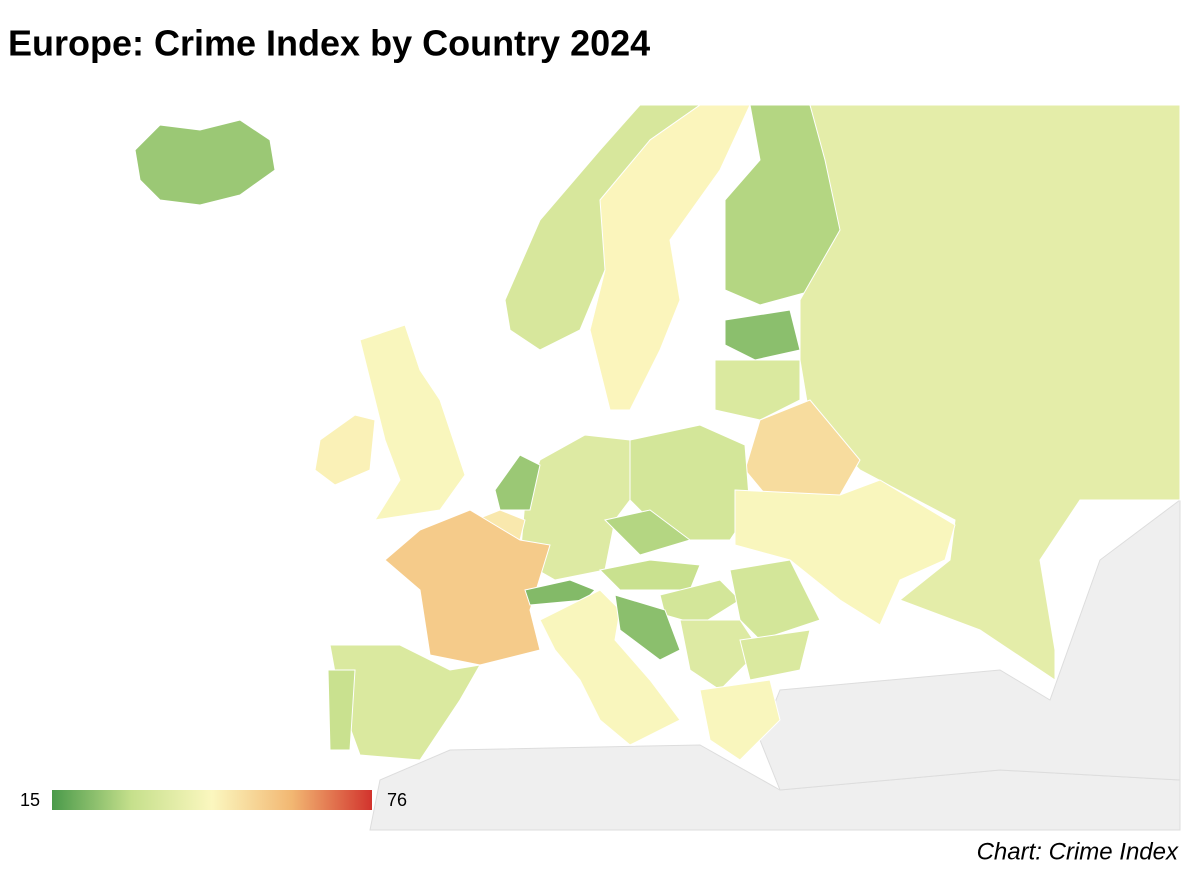 The height and width of the screenshot is (891, 1200). Describe the element at coordinates (397, 800) in the screenshot. I see `legend-max: 76` at that location.